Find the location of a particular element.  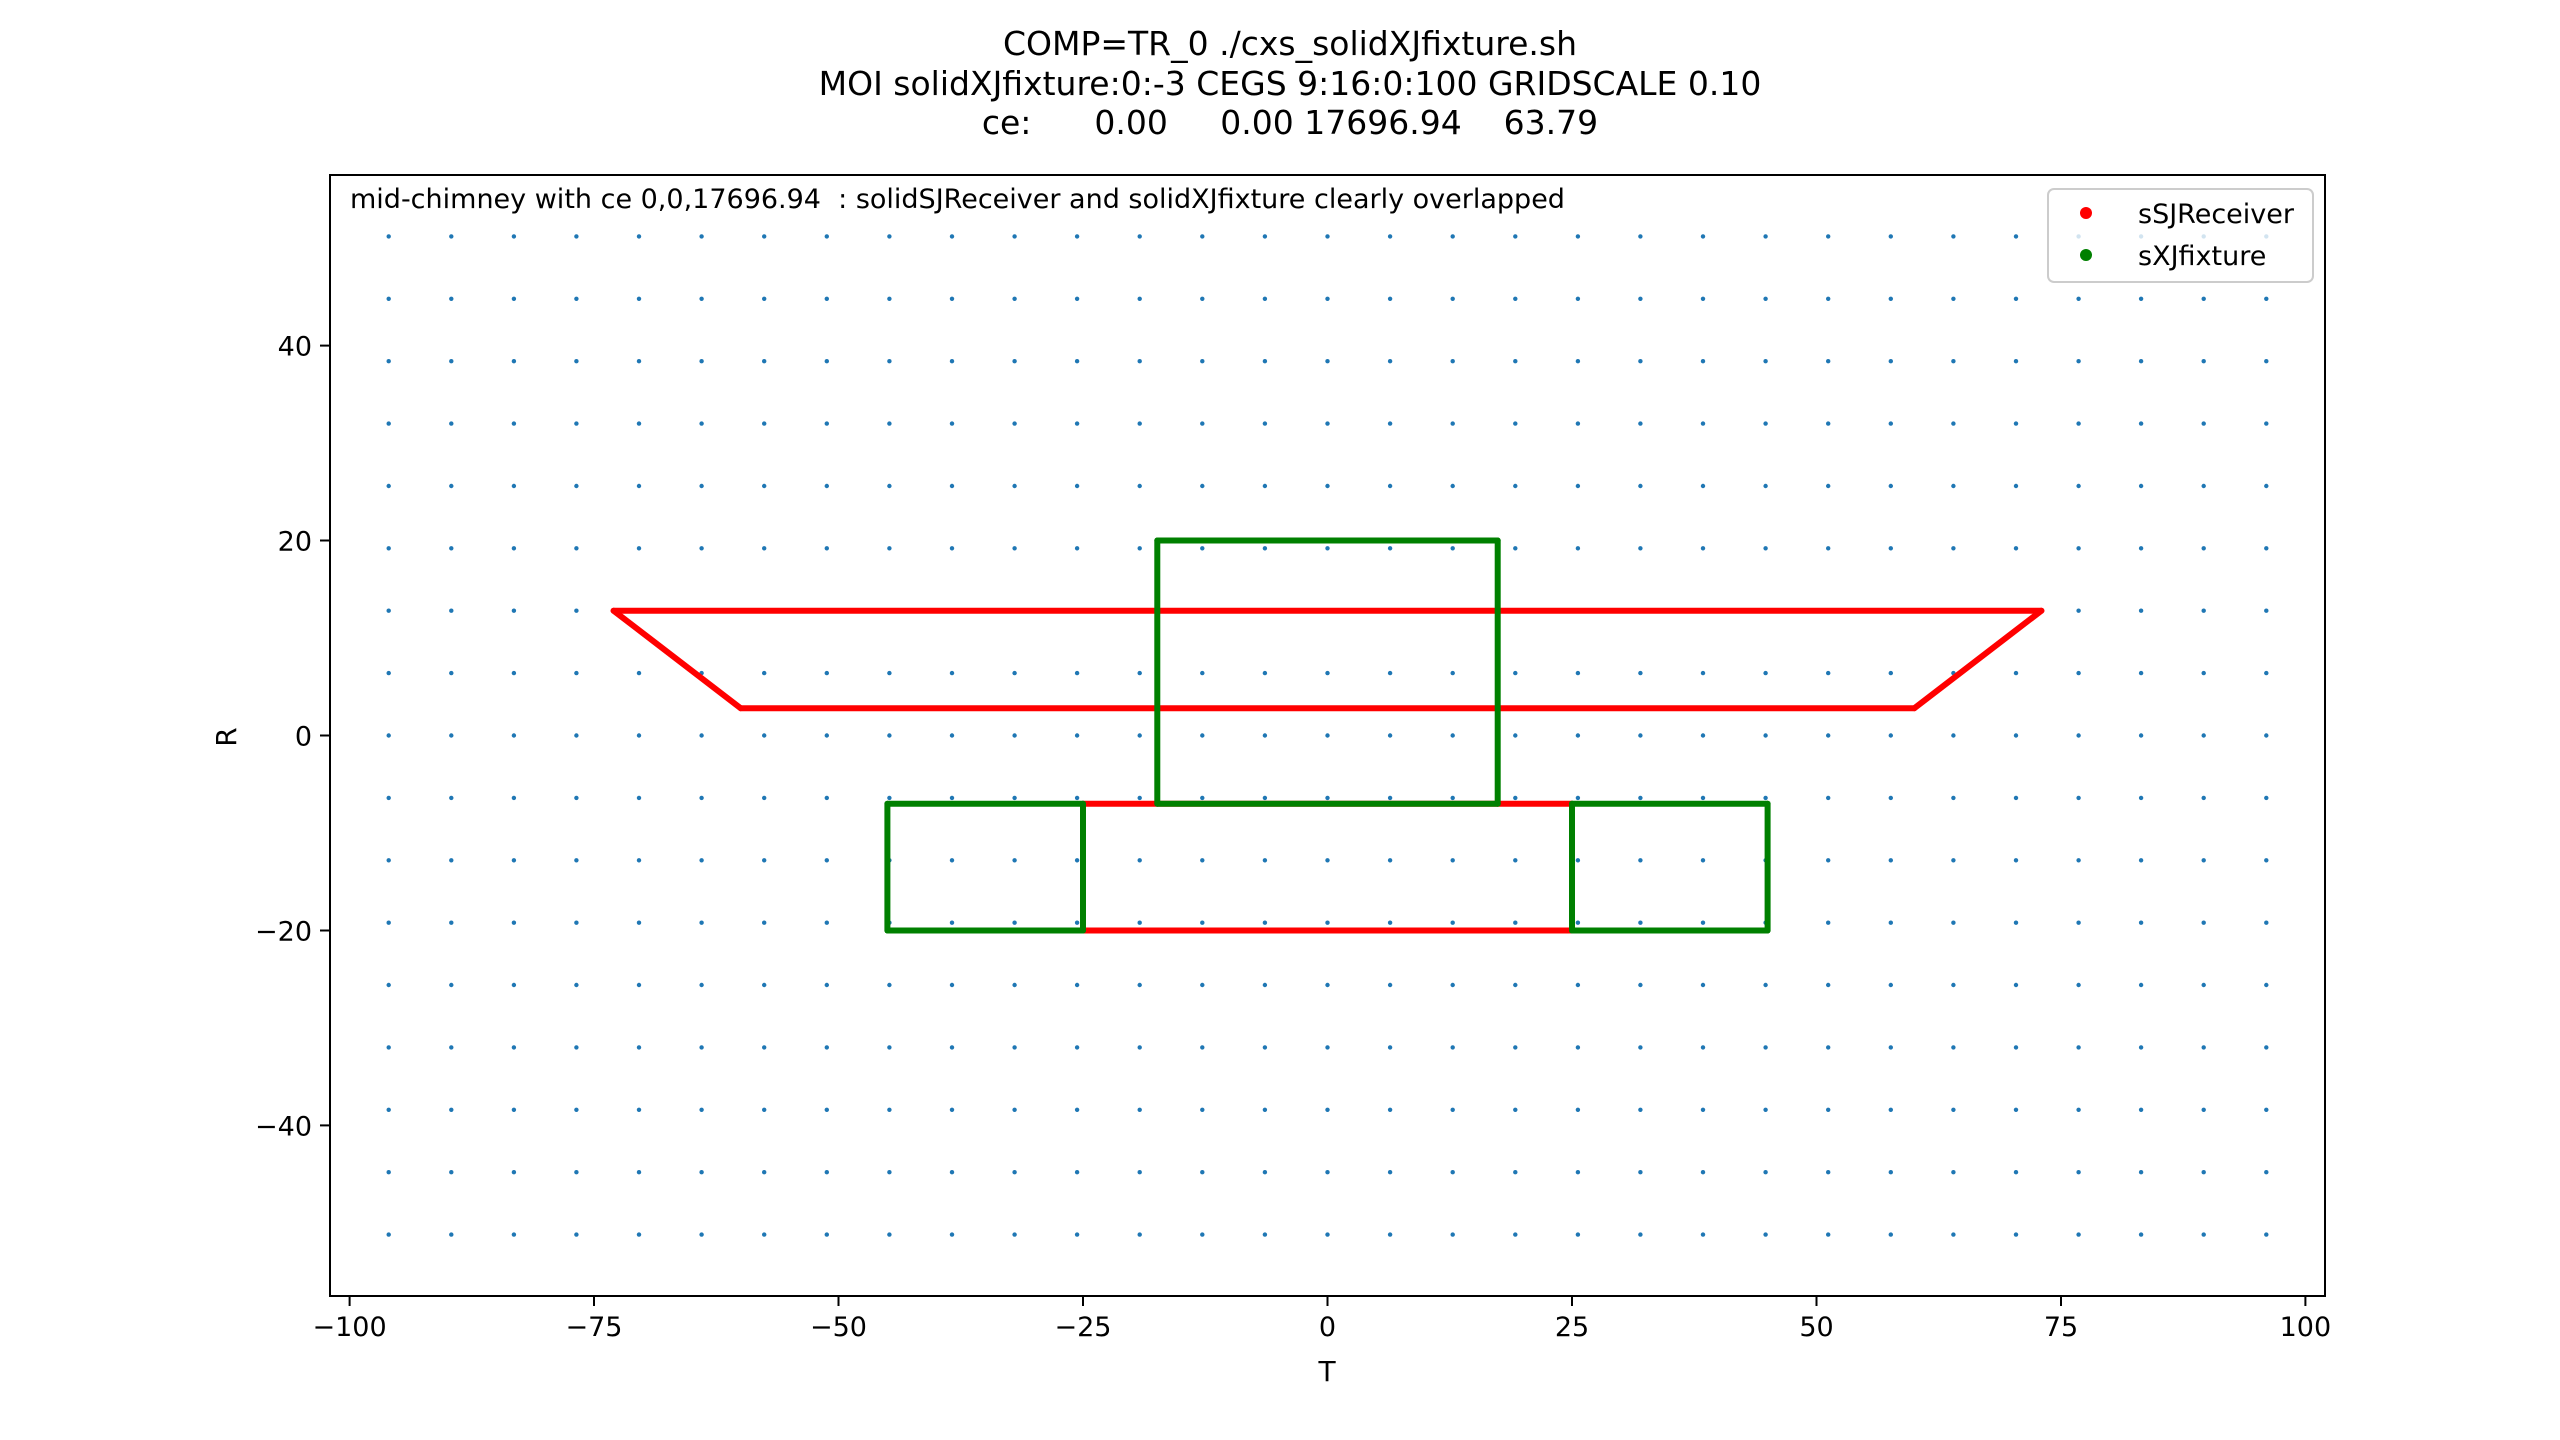

series-segment-ssjreceiver is located at coordinates (677, 659).